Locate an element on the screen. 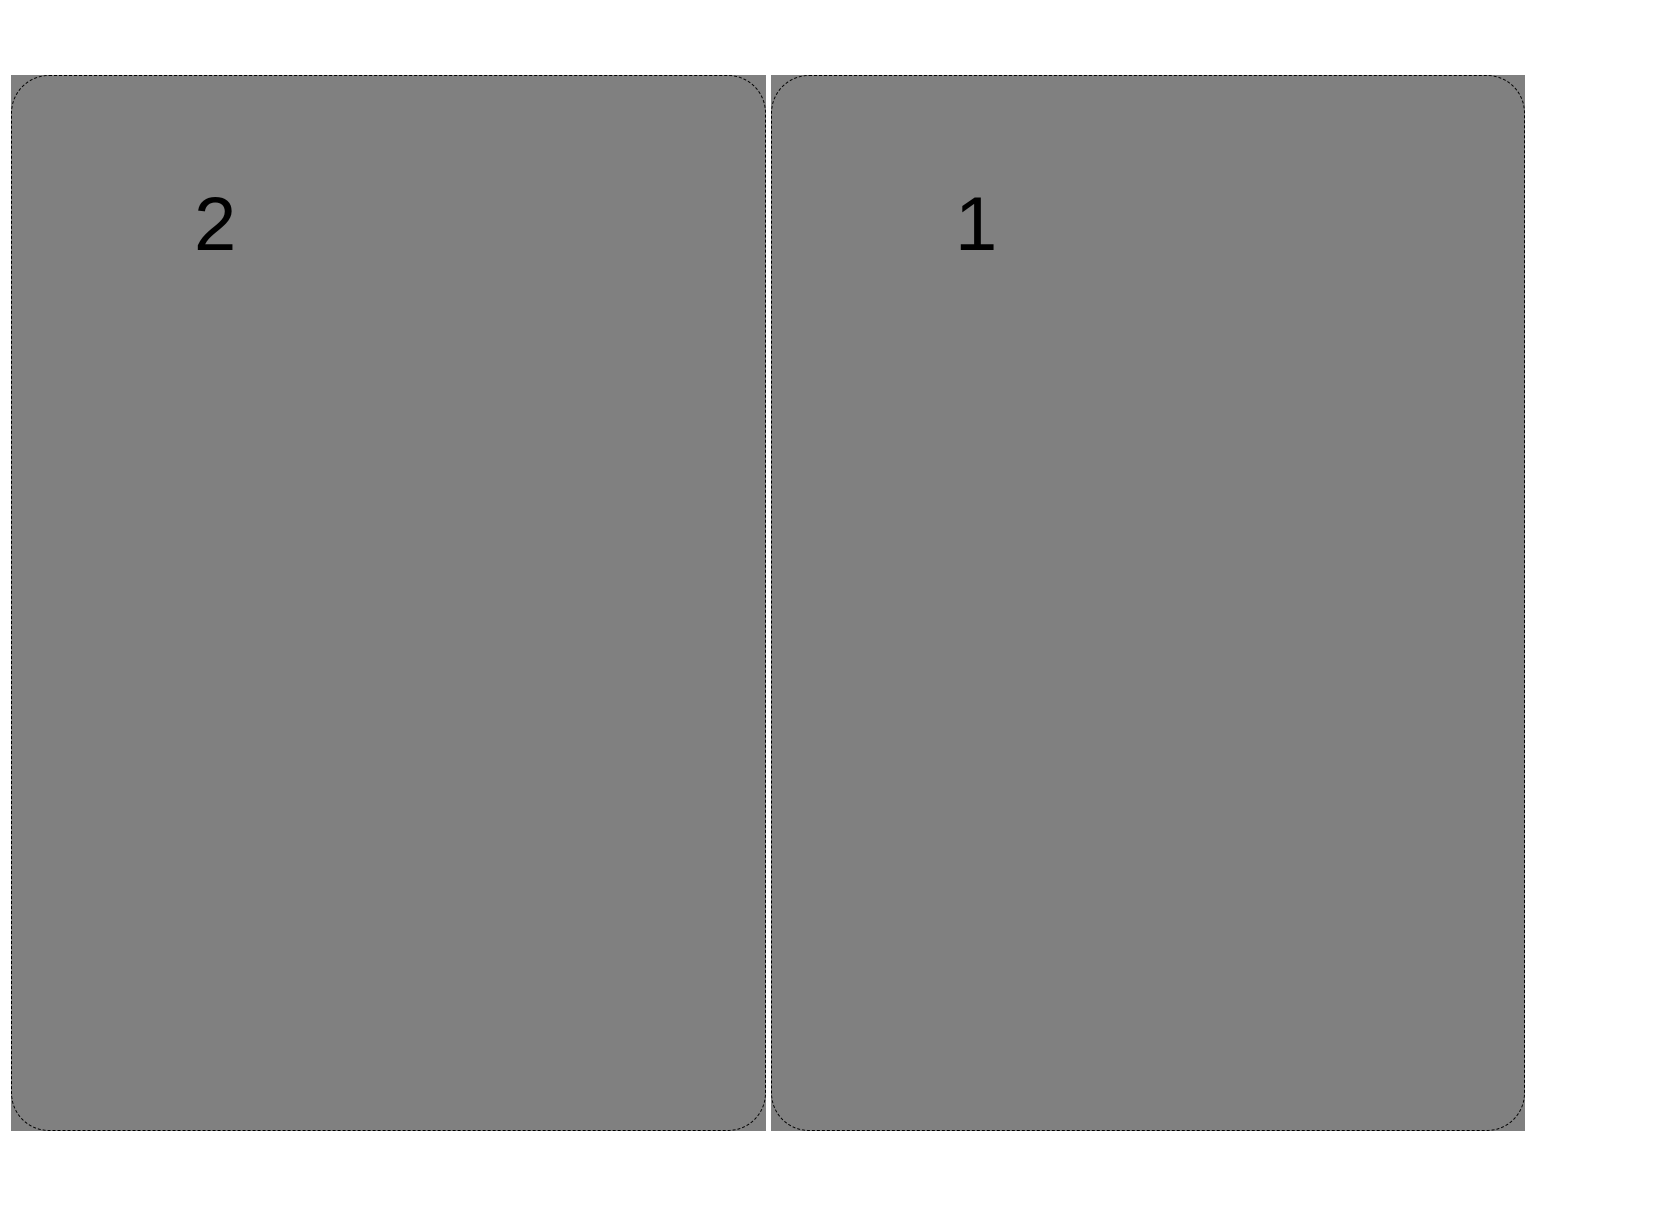  panel-number: 2 is located at coordinates (215, 224).